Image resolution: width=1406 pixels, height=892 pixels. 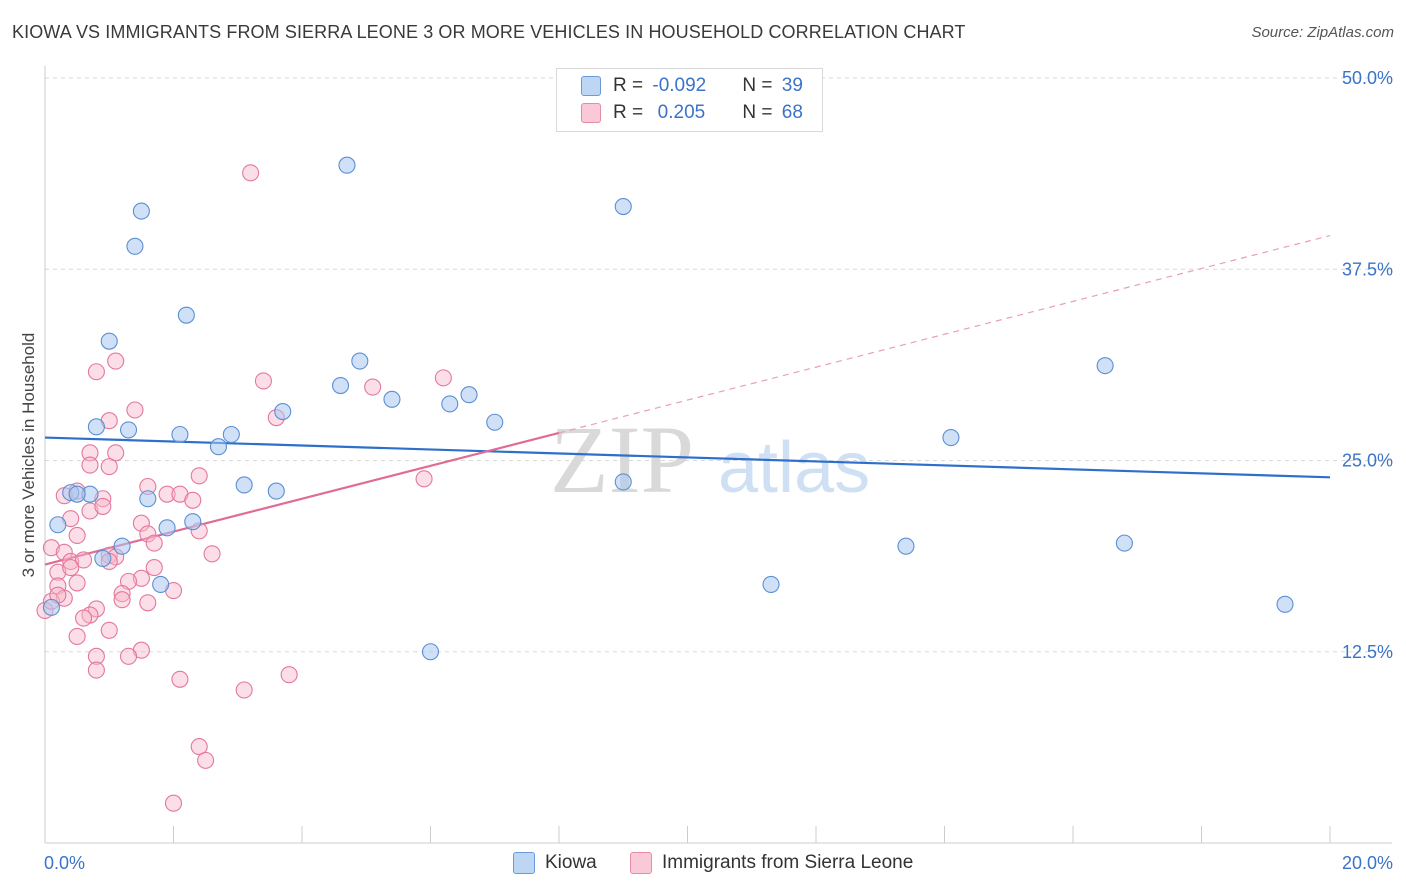 I want to click on legend-label-kiowa: Kiowa, so click(x=571, y=862).